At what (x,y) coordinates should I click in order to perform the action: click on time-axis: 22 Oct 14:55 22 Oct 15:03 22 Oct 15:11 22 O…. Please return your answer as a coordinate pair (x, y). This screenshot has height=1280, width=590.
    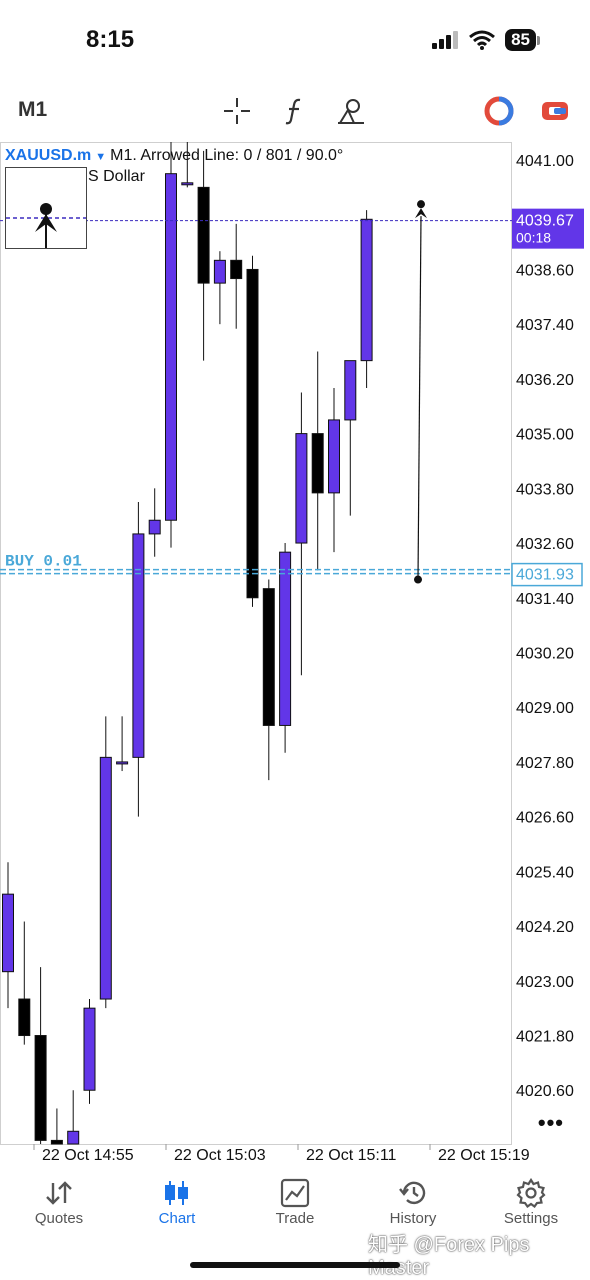
    Looking at the image, I should click on (281, 1153).